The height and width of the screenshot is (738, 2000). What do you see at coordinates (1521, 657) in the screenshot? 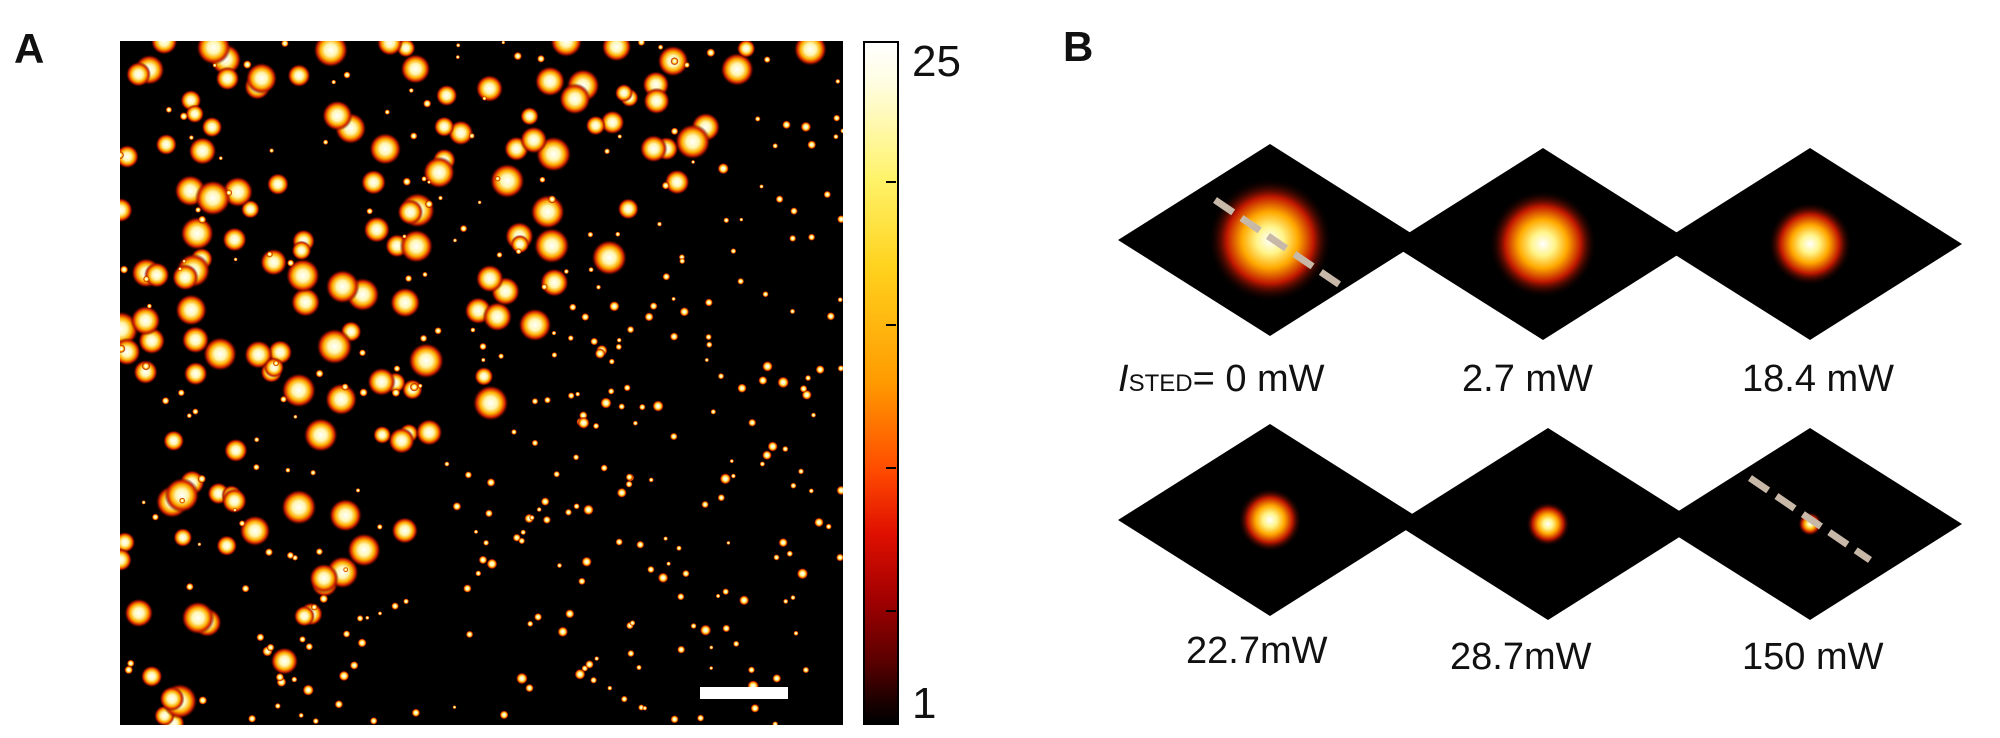
I see `power-label-28-7mw: 28.7mW` at bounding box center [1521, 657].